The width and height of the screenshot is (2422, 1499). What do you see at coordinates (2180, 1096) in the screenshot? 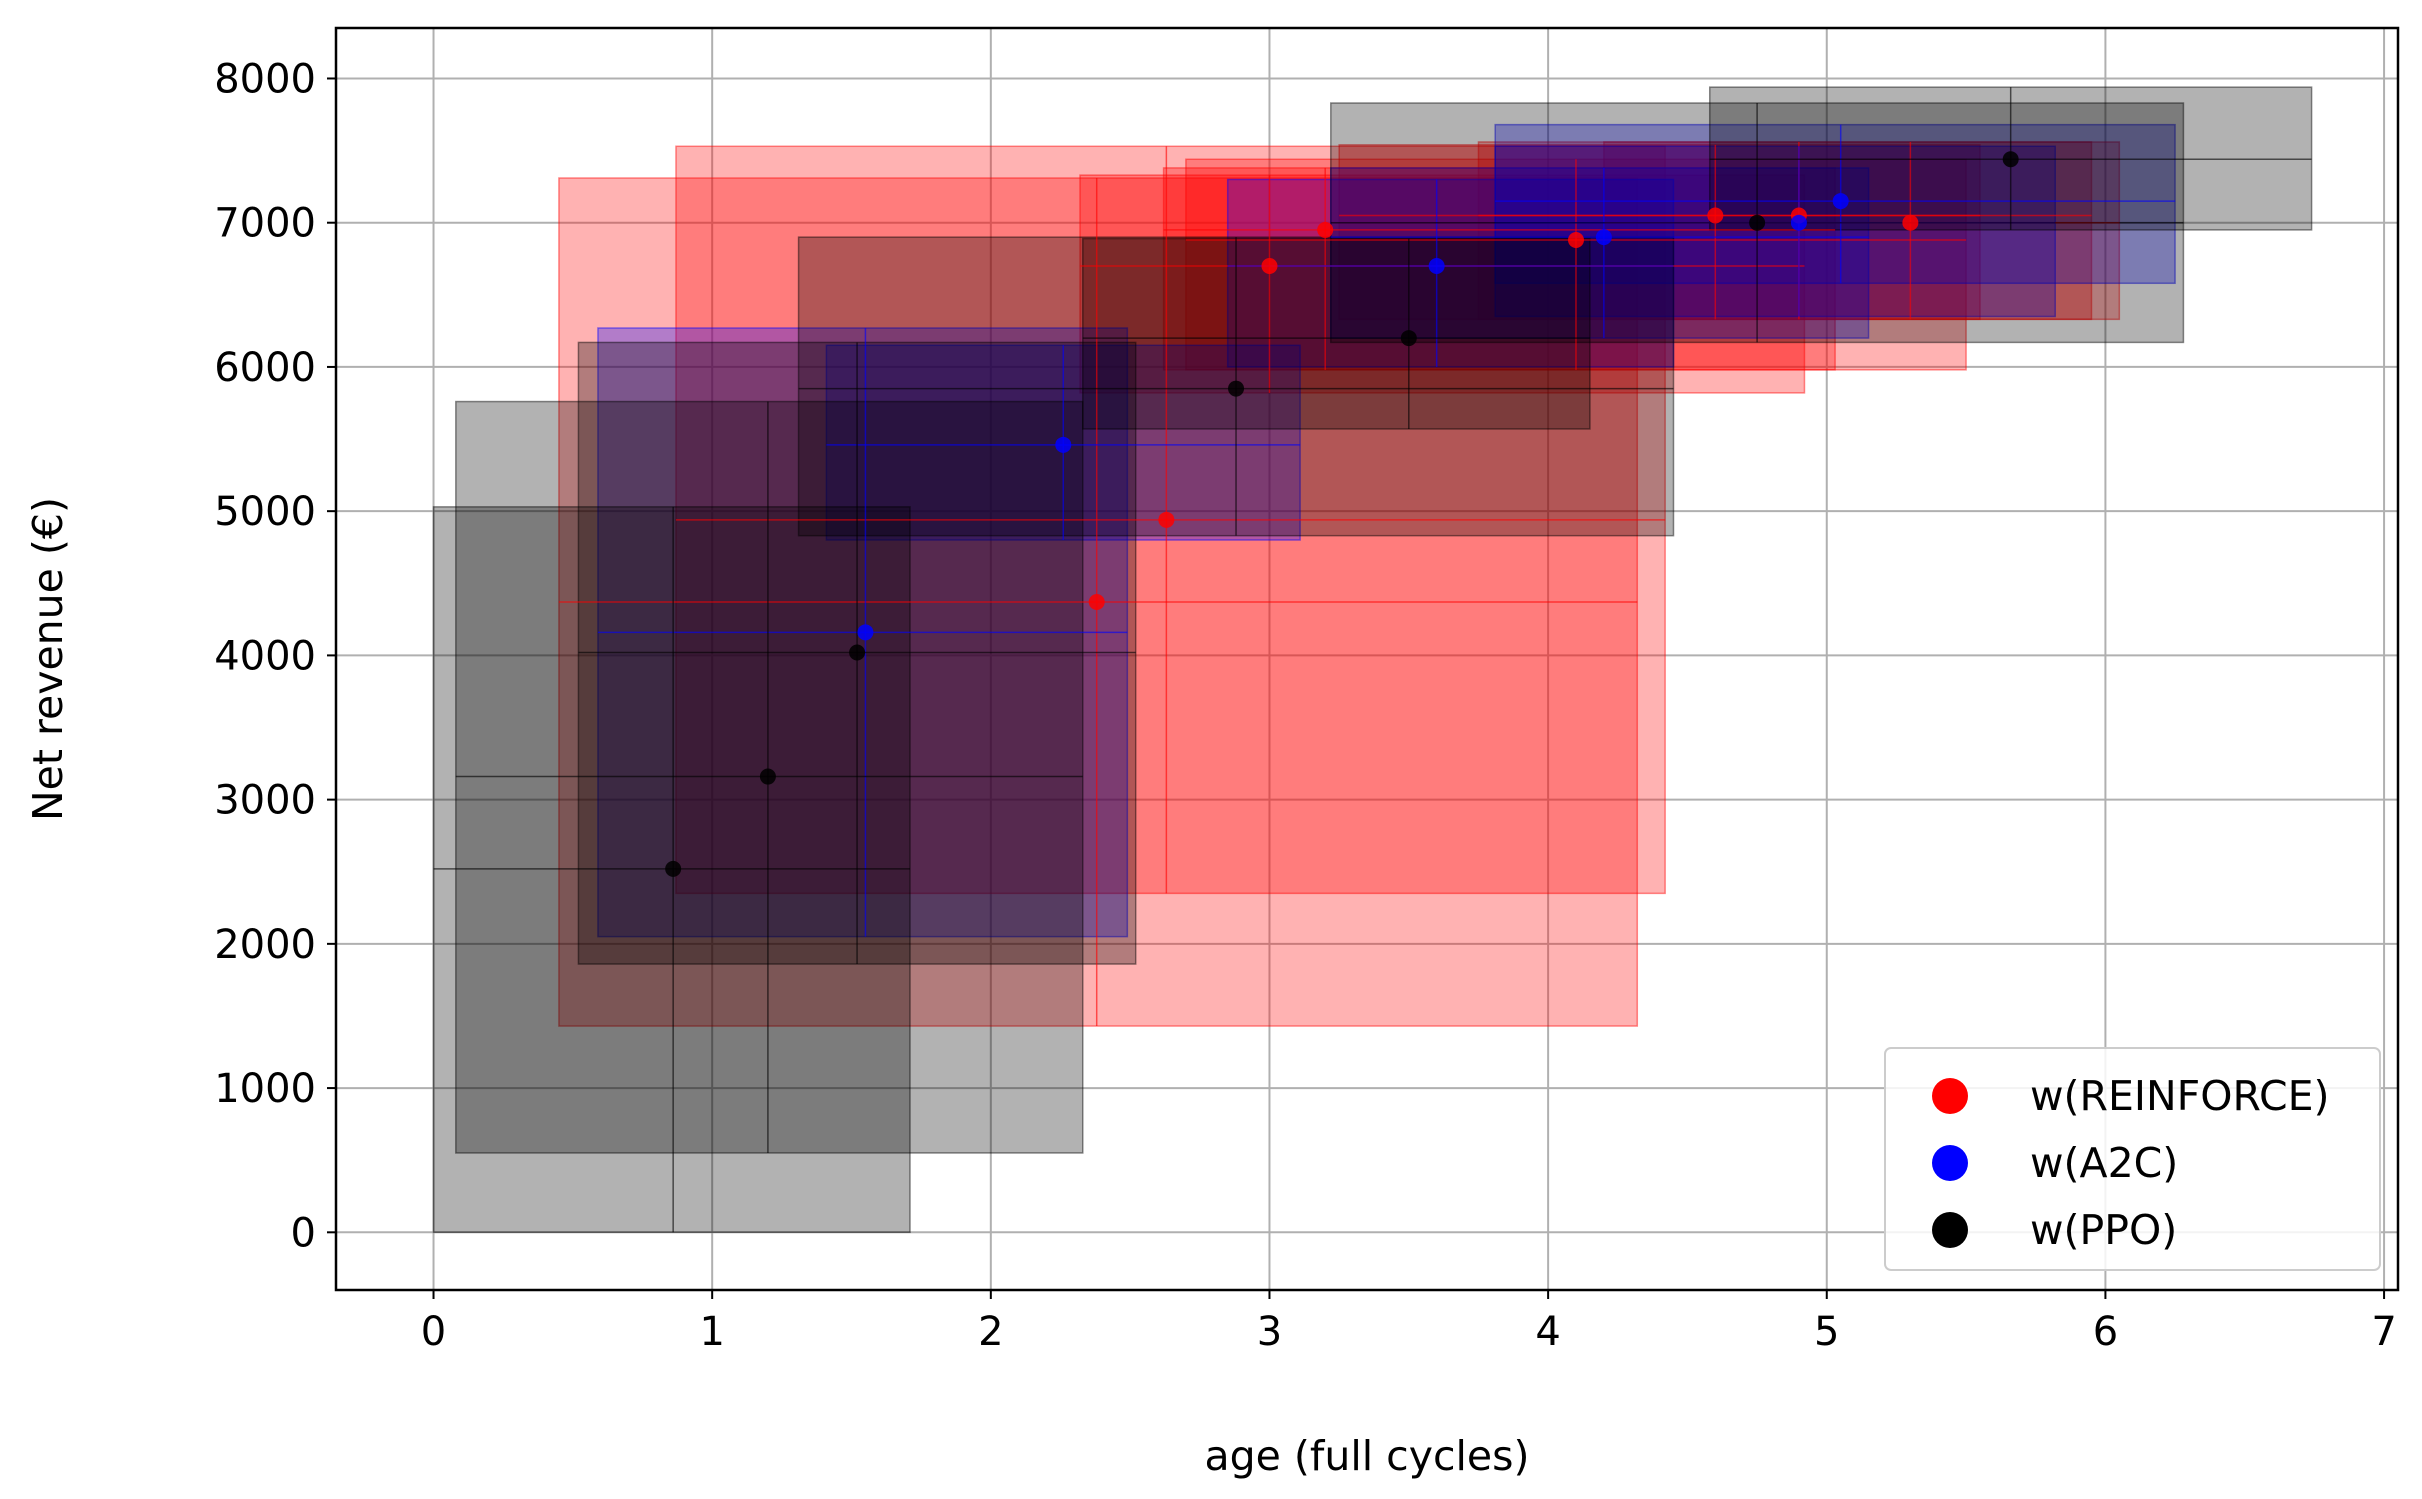
I see `legend-label-w-reinforce: w(REINFORCE)` at bounding box center [2180, 1096].